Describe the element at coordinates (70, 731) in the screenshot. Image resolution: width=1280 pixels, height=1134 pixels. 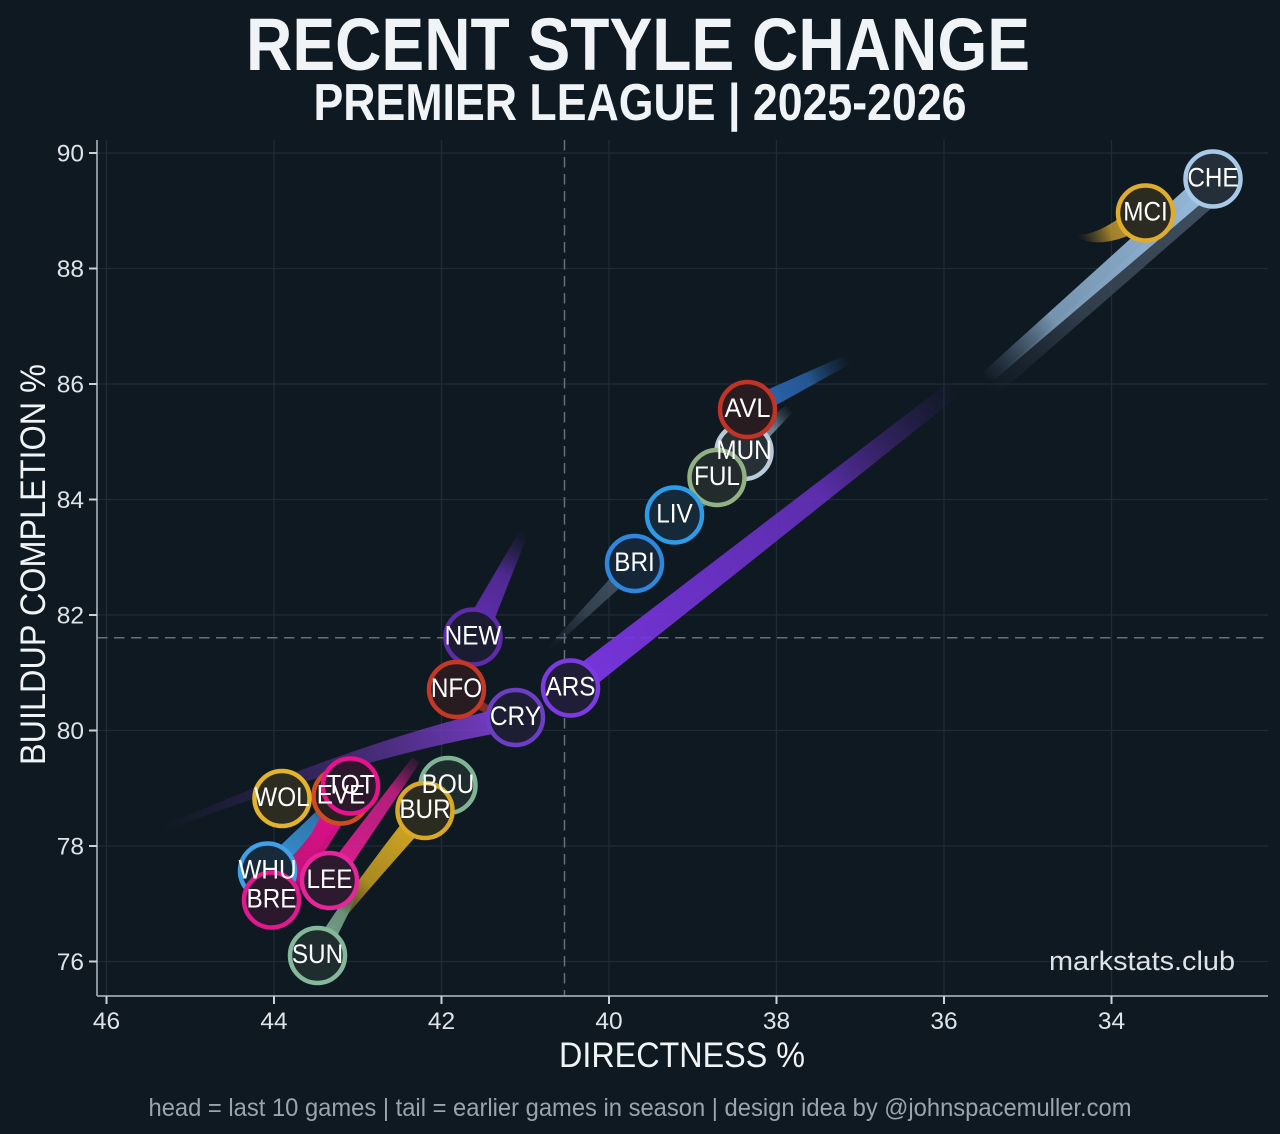
I see `svg-text: 80` at that location.